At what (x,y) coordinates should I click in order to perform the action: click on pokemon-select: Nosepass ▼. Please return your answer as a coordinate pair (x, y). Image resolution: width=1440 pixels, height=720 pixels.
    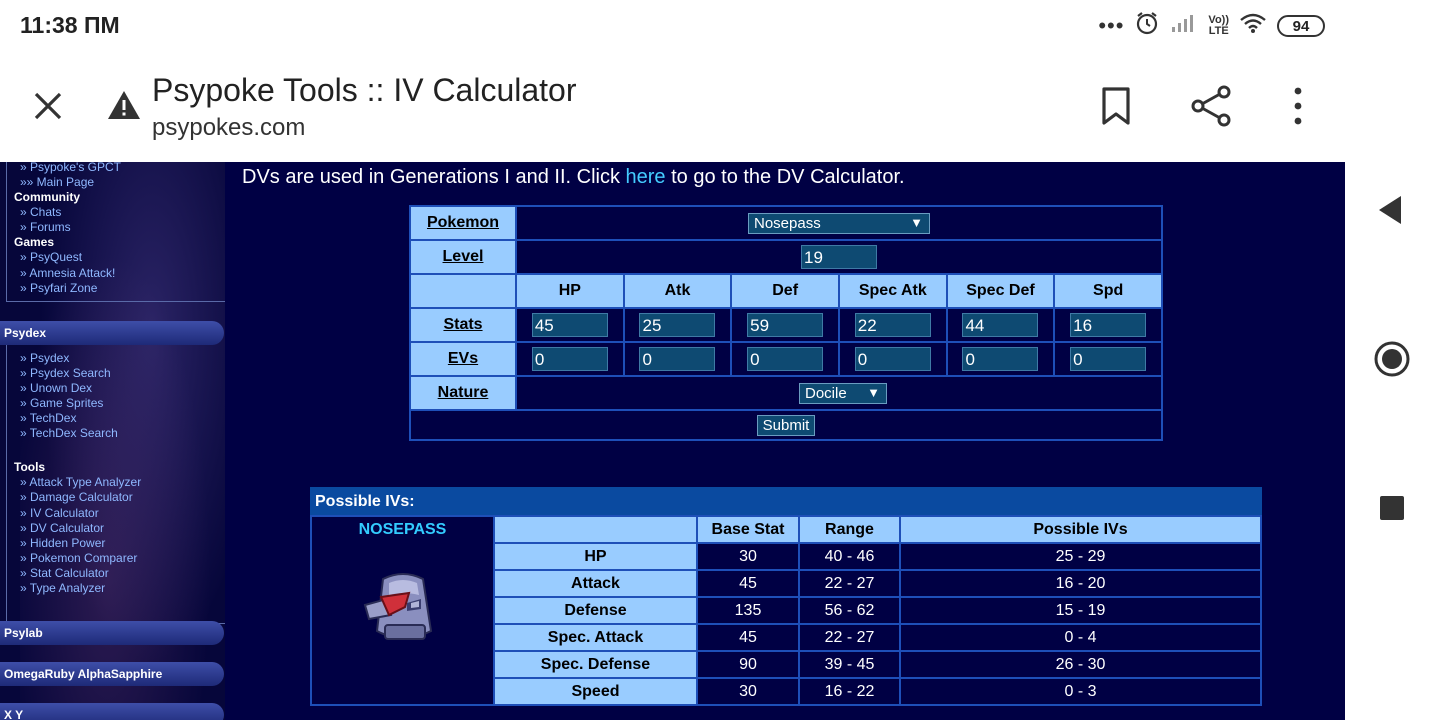
    Looking at the image, I should click on (839, 223).